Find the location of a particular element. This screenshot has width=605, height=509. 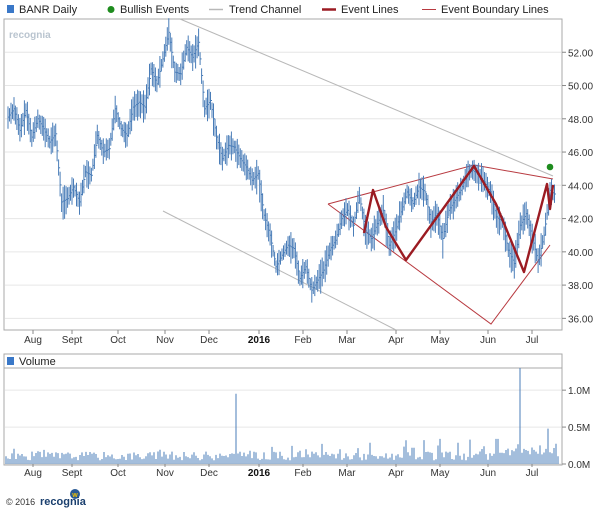

price-y-tick: 38.00 is located at coordinates (580, 286).